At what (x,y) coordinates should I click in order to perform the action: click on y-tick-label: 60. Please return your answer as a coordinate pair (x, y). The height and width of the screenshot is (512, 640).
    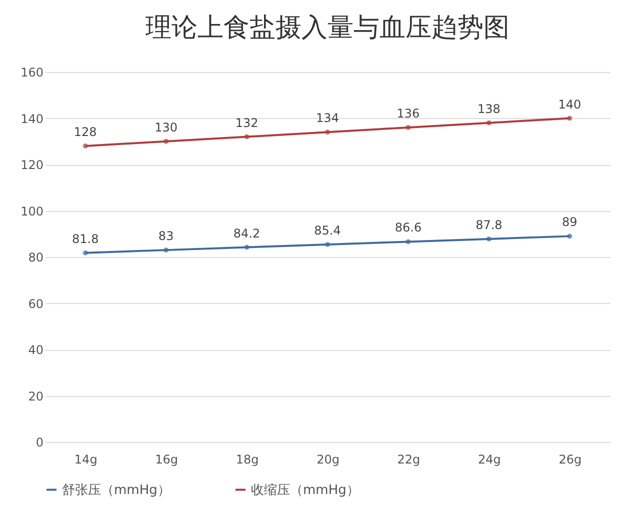
    Looking at the image, I should click on (36, 303).